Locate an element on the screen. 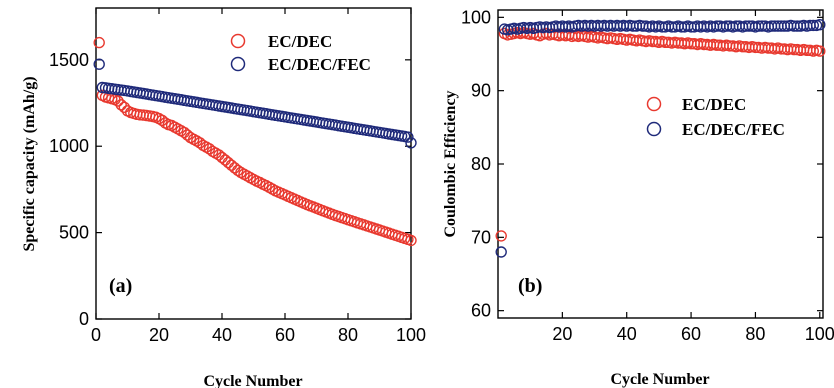 Image resolution: width=834 pixels, height=388 pixels. panel-a-x-tick-label: 0 is located at coordinates (96, 335).